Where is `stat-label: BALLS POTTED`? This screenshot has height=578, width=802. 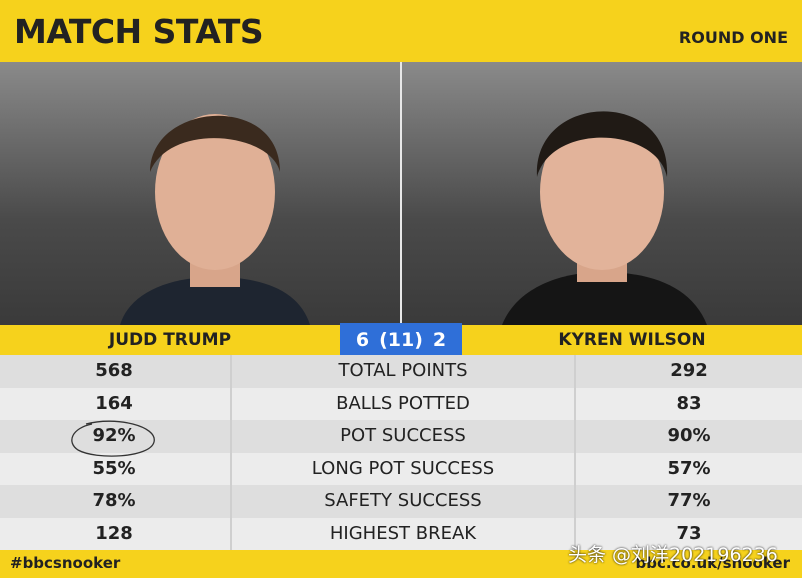 stat-label: BALLS POTTED is located at coordinates (403, 403).